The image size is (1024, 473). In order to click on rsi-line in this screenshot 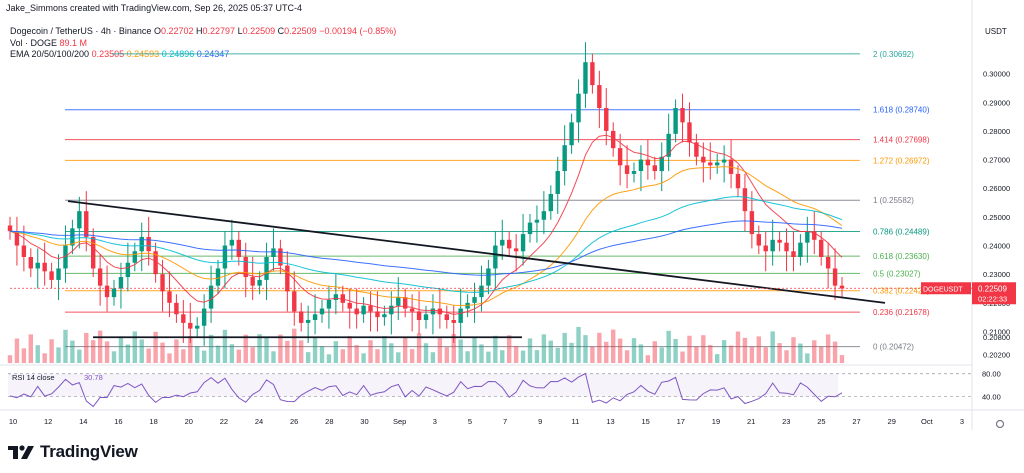, I will do `click(426, 390)`.